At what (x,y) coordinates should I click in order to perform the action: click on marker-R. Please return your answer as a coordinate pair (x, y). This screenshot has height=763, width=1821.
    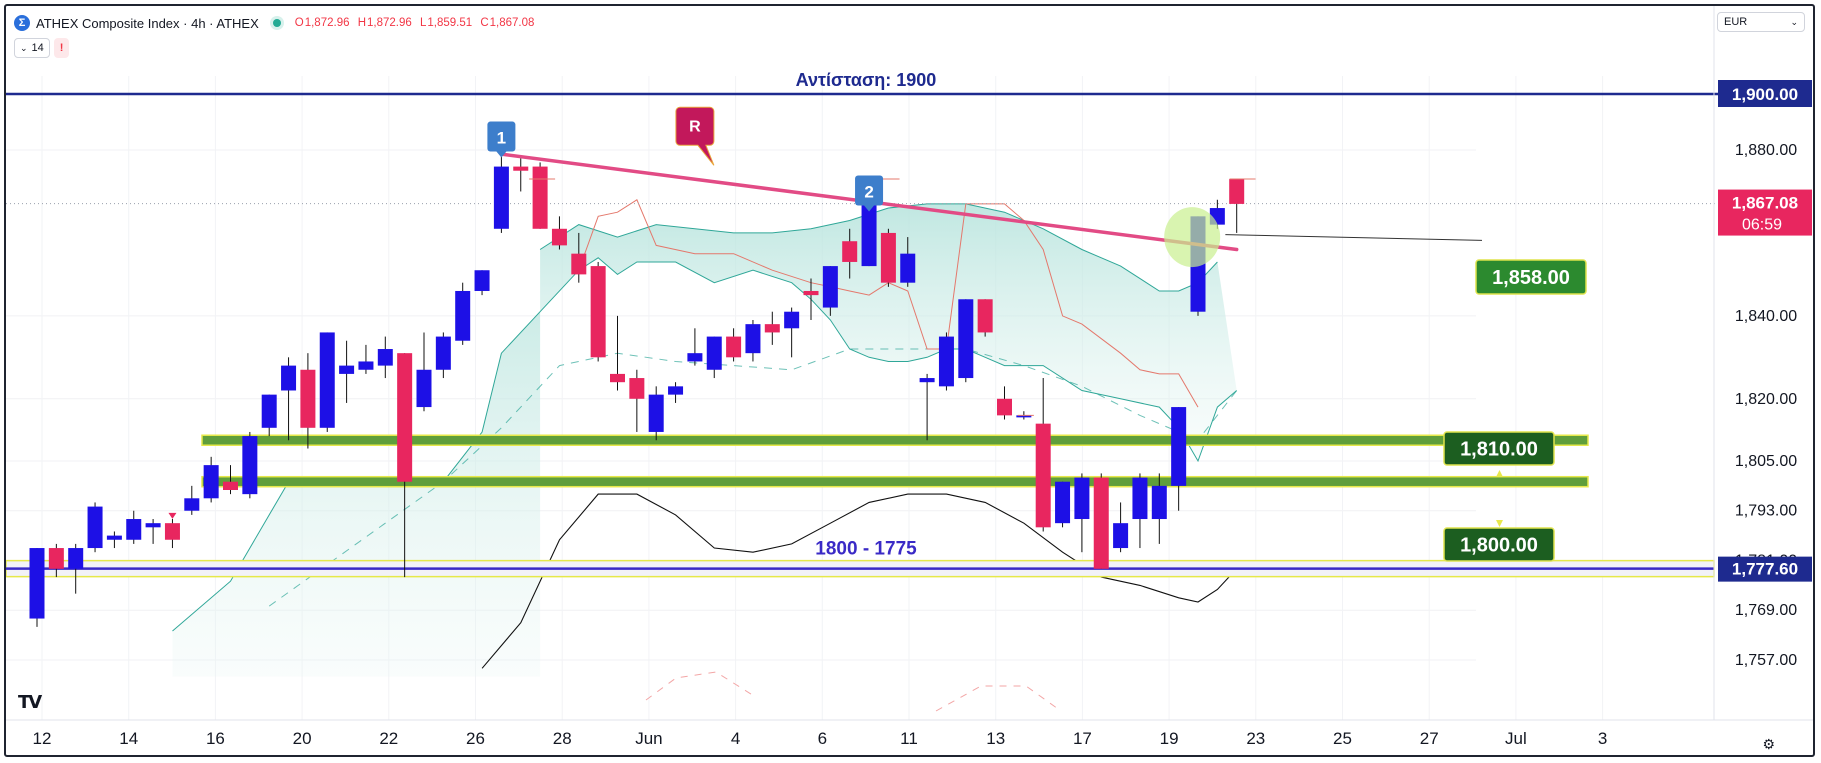
    Looking at the image, I should click on (695, 136).